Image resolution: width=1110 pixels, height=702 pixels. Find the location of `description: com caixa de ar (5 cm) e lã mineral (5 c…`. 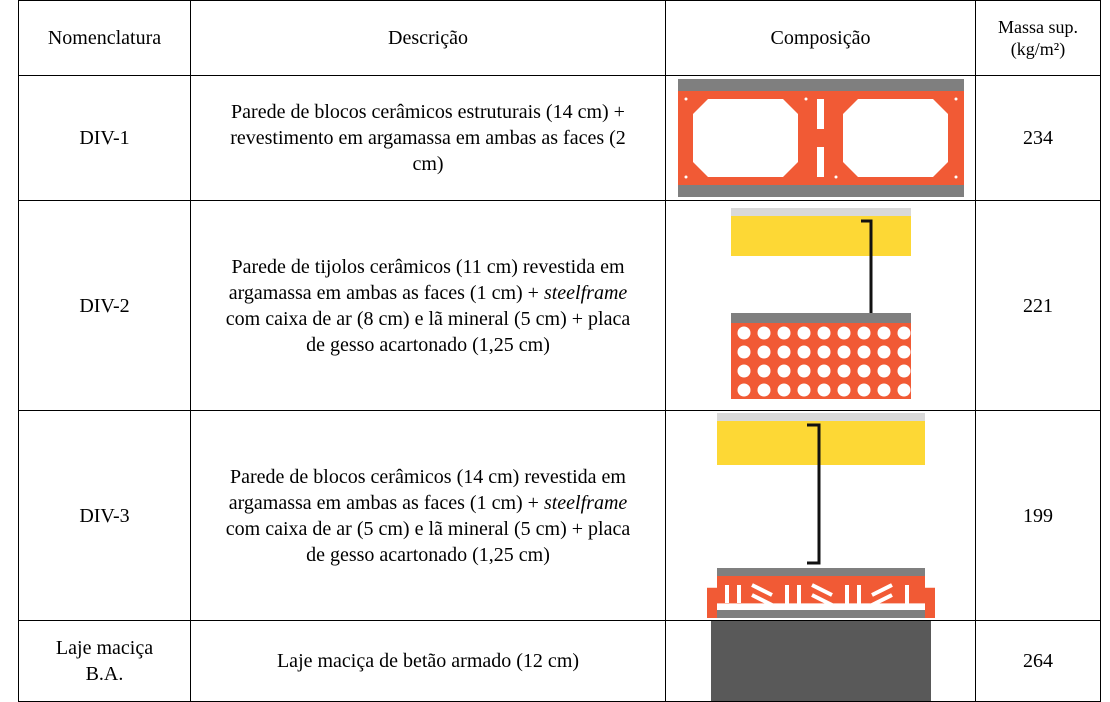

description: com caixa de ar (5 cm) e lã mineral (5 c… is located at coordinates (428, 541).